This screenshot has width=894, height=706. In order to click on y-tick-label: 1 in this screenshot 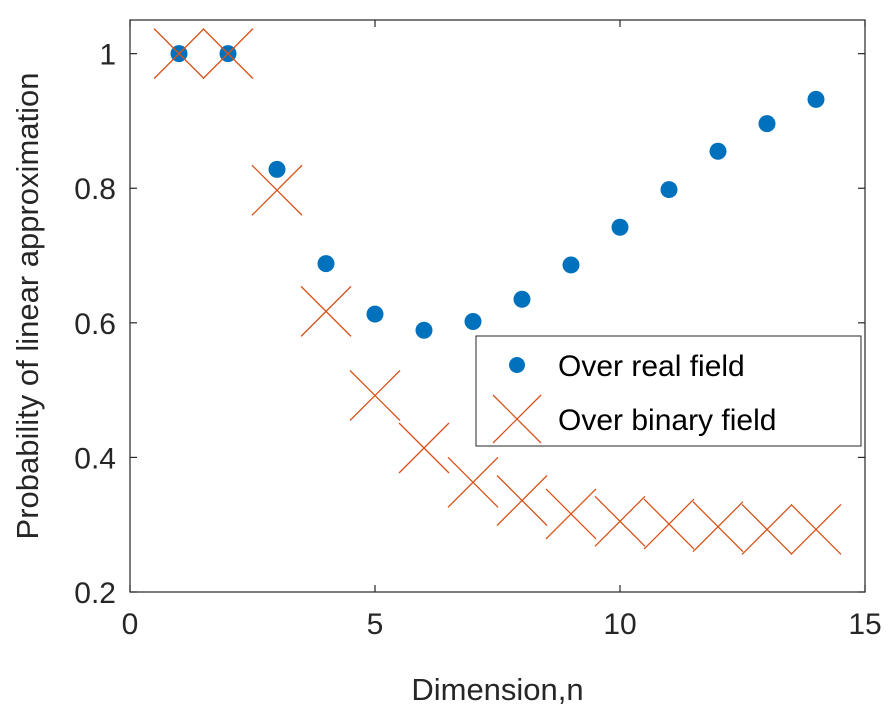, I will do `click(107, 55)`.